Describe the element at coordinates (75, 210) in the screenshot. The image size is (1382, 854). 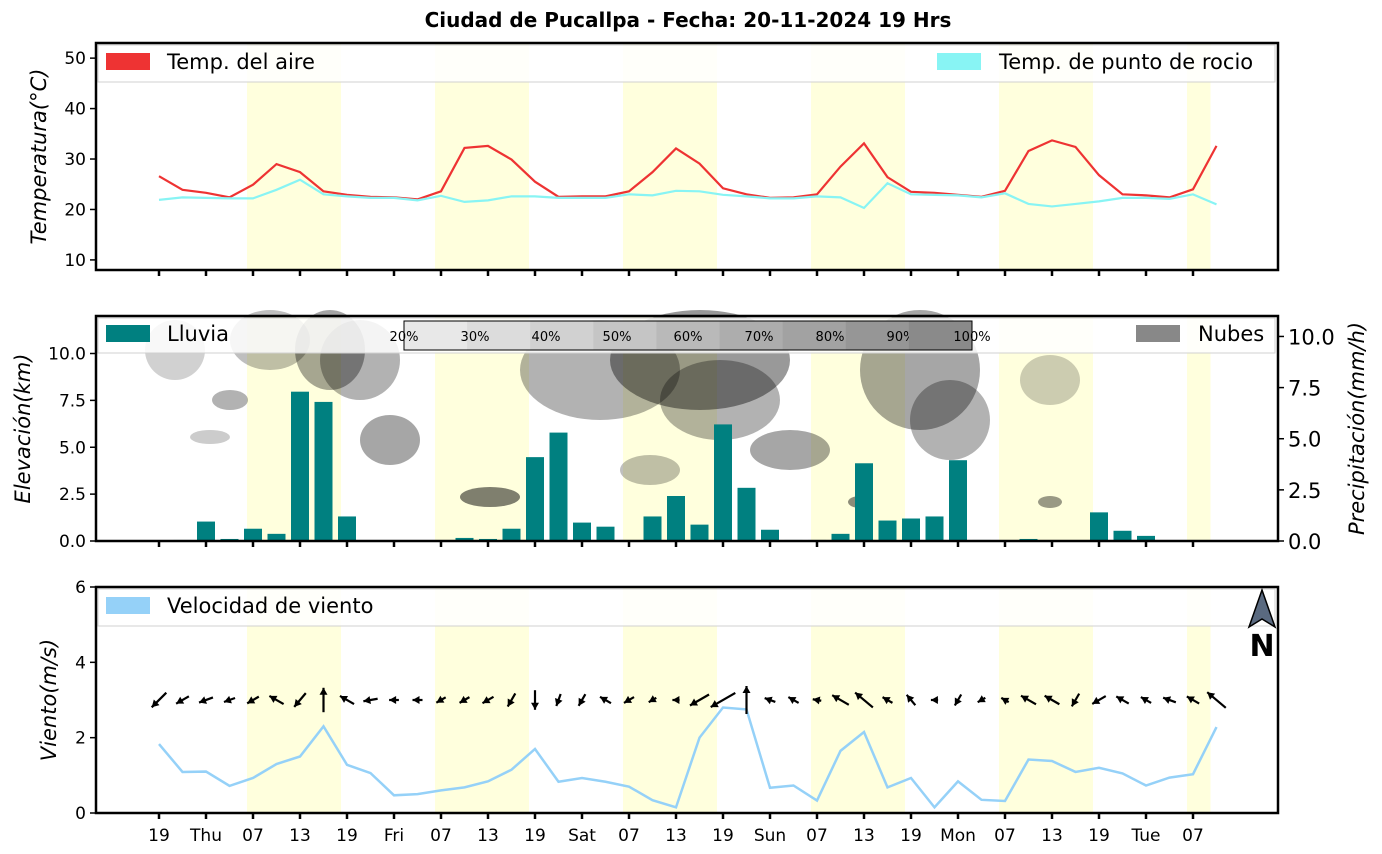
I see `y-tick-label: 20` at that location.